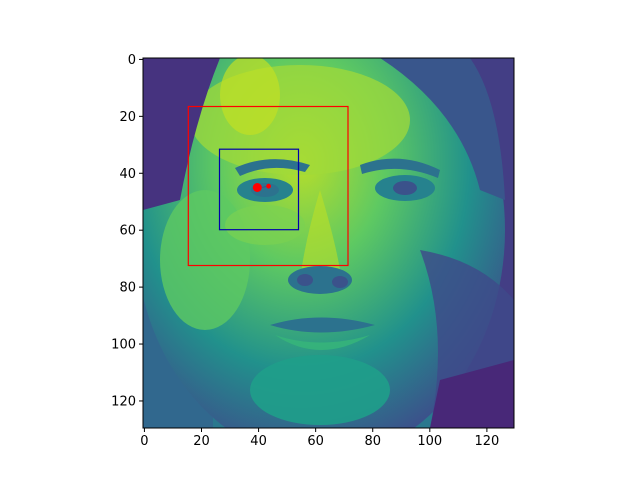 This screenshot has width=640, height=480. Describe the element at coordinates (123, 401) in the screenshot. I see `y-tick-label: 120` at that location.